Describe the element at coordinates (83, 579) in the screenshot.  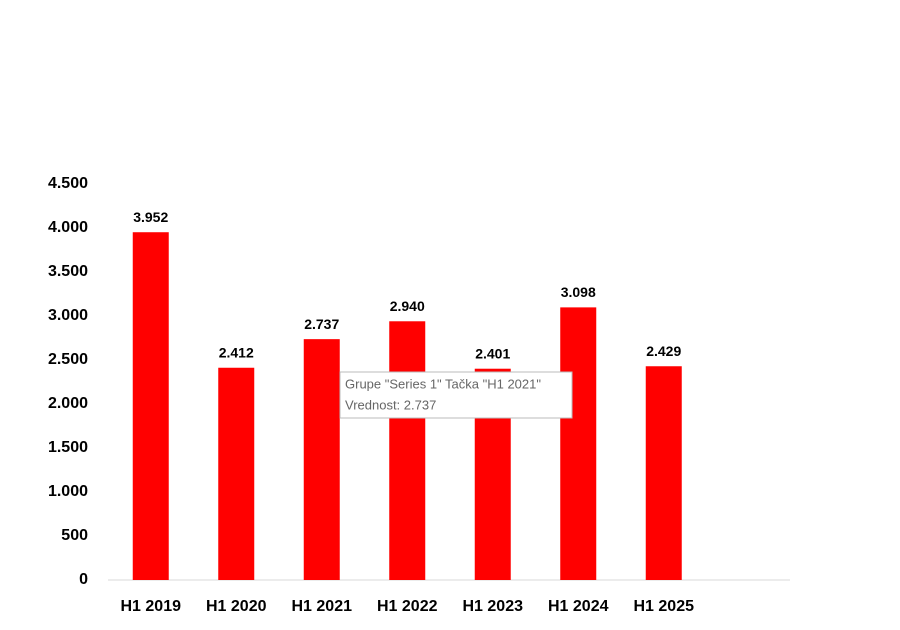
I see `y-tick-label: 0` at that location.